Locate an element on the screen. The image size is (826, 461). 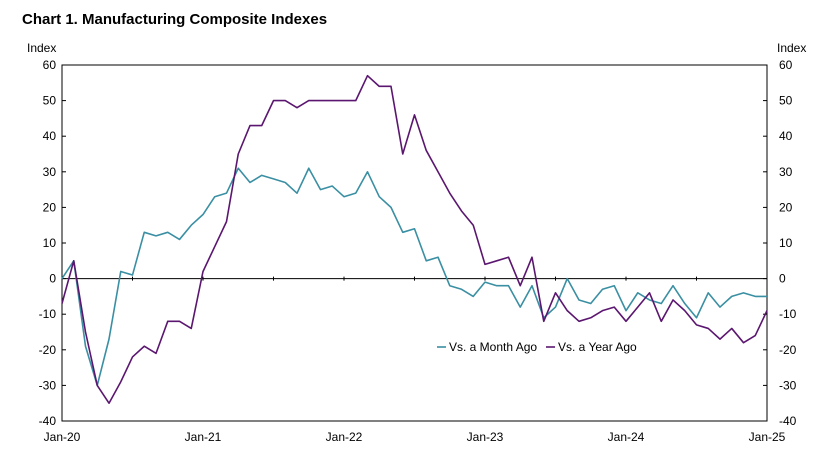
x-tick-label: Jan-21 is located at coordinates (203, 437).